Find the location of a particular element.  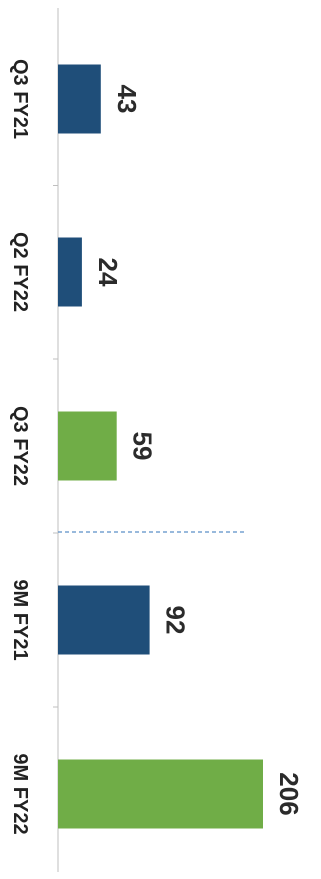

category-label: Q3 FY22 is located at coordinates (20, 446).